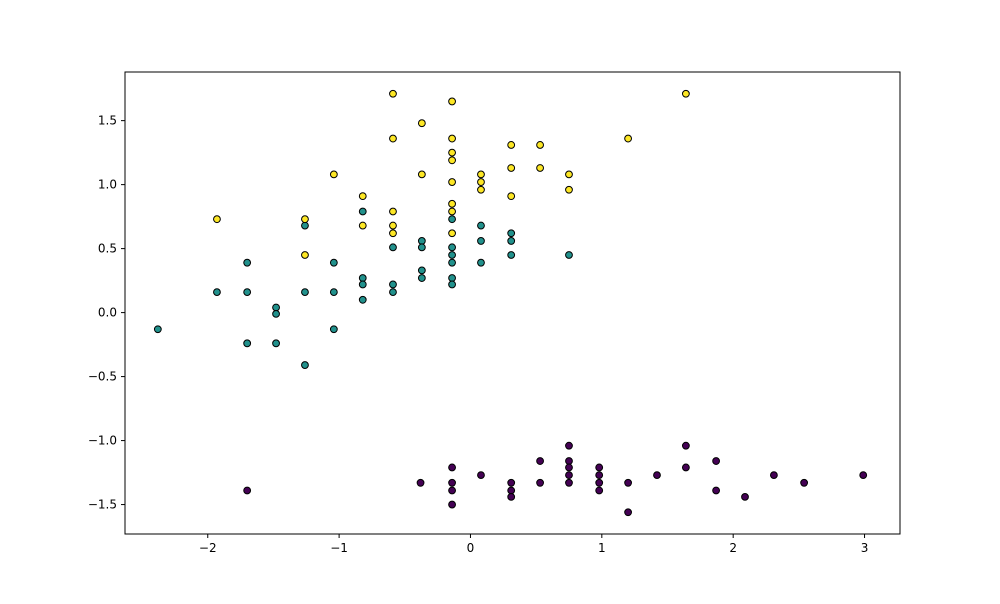 The image size is (1000, 604). I want to click on y-axis: −1.5 −1.0 −0.5 0.0 0.5 1.0 1.5, so click(106, 313).